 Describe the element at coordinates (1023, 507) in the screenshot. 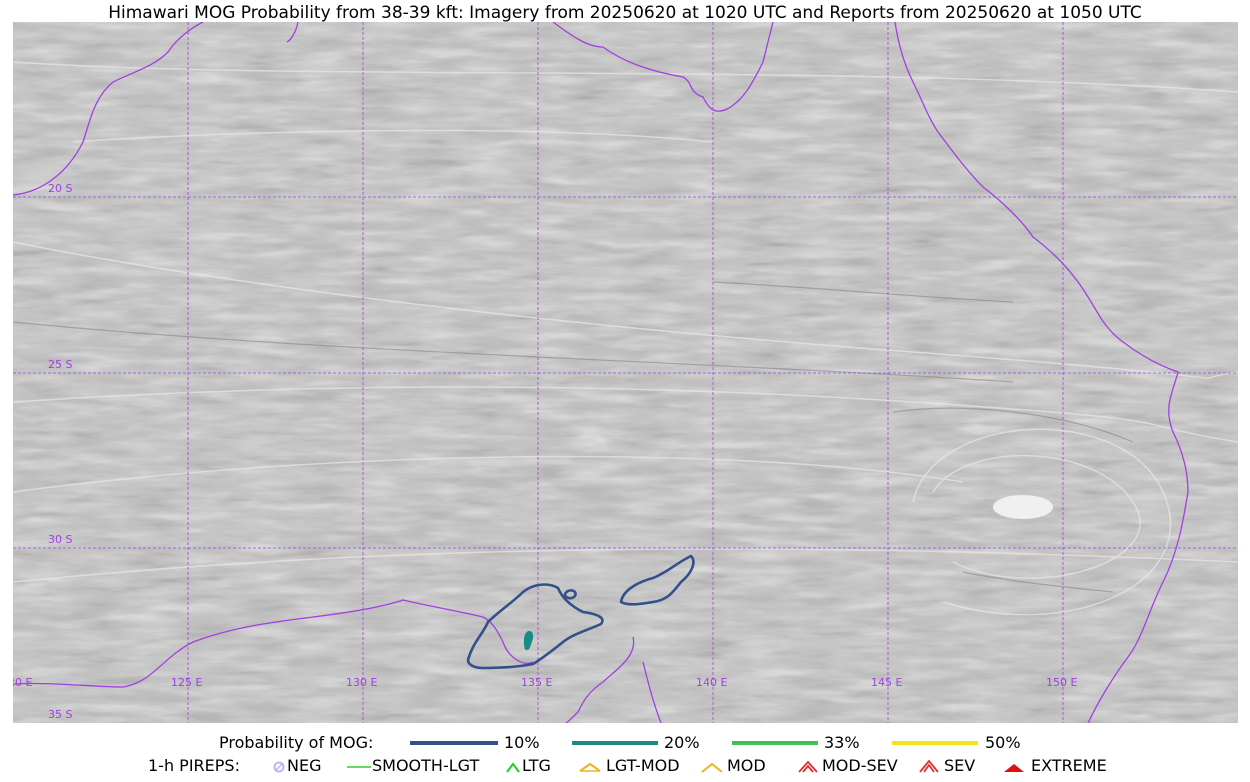

I see `bright-cloud` at that location.